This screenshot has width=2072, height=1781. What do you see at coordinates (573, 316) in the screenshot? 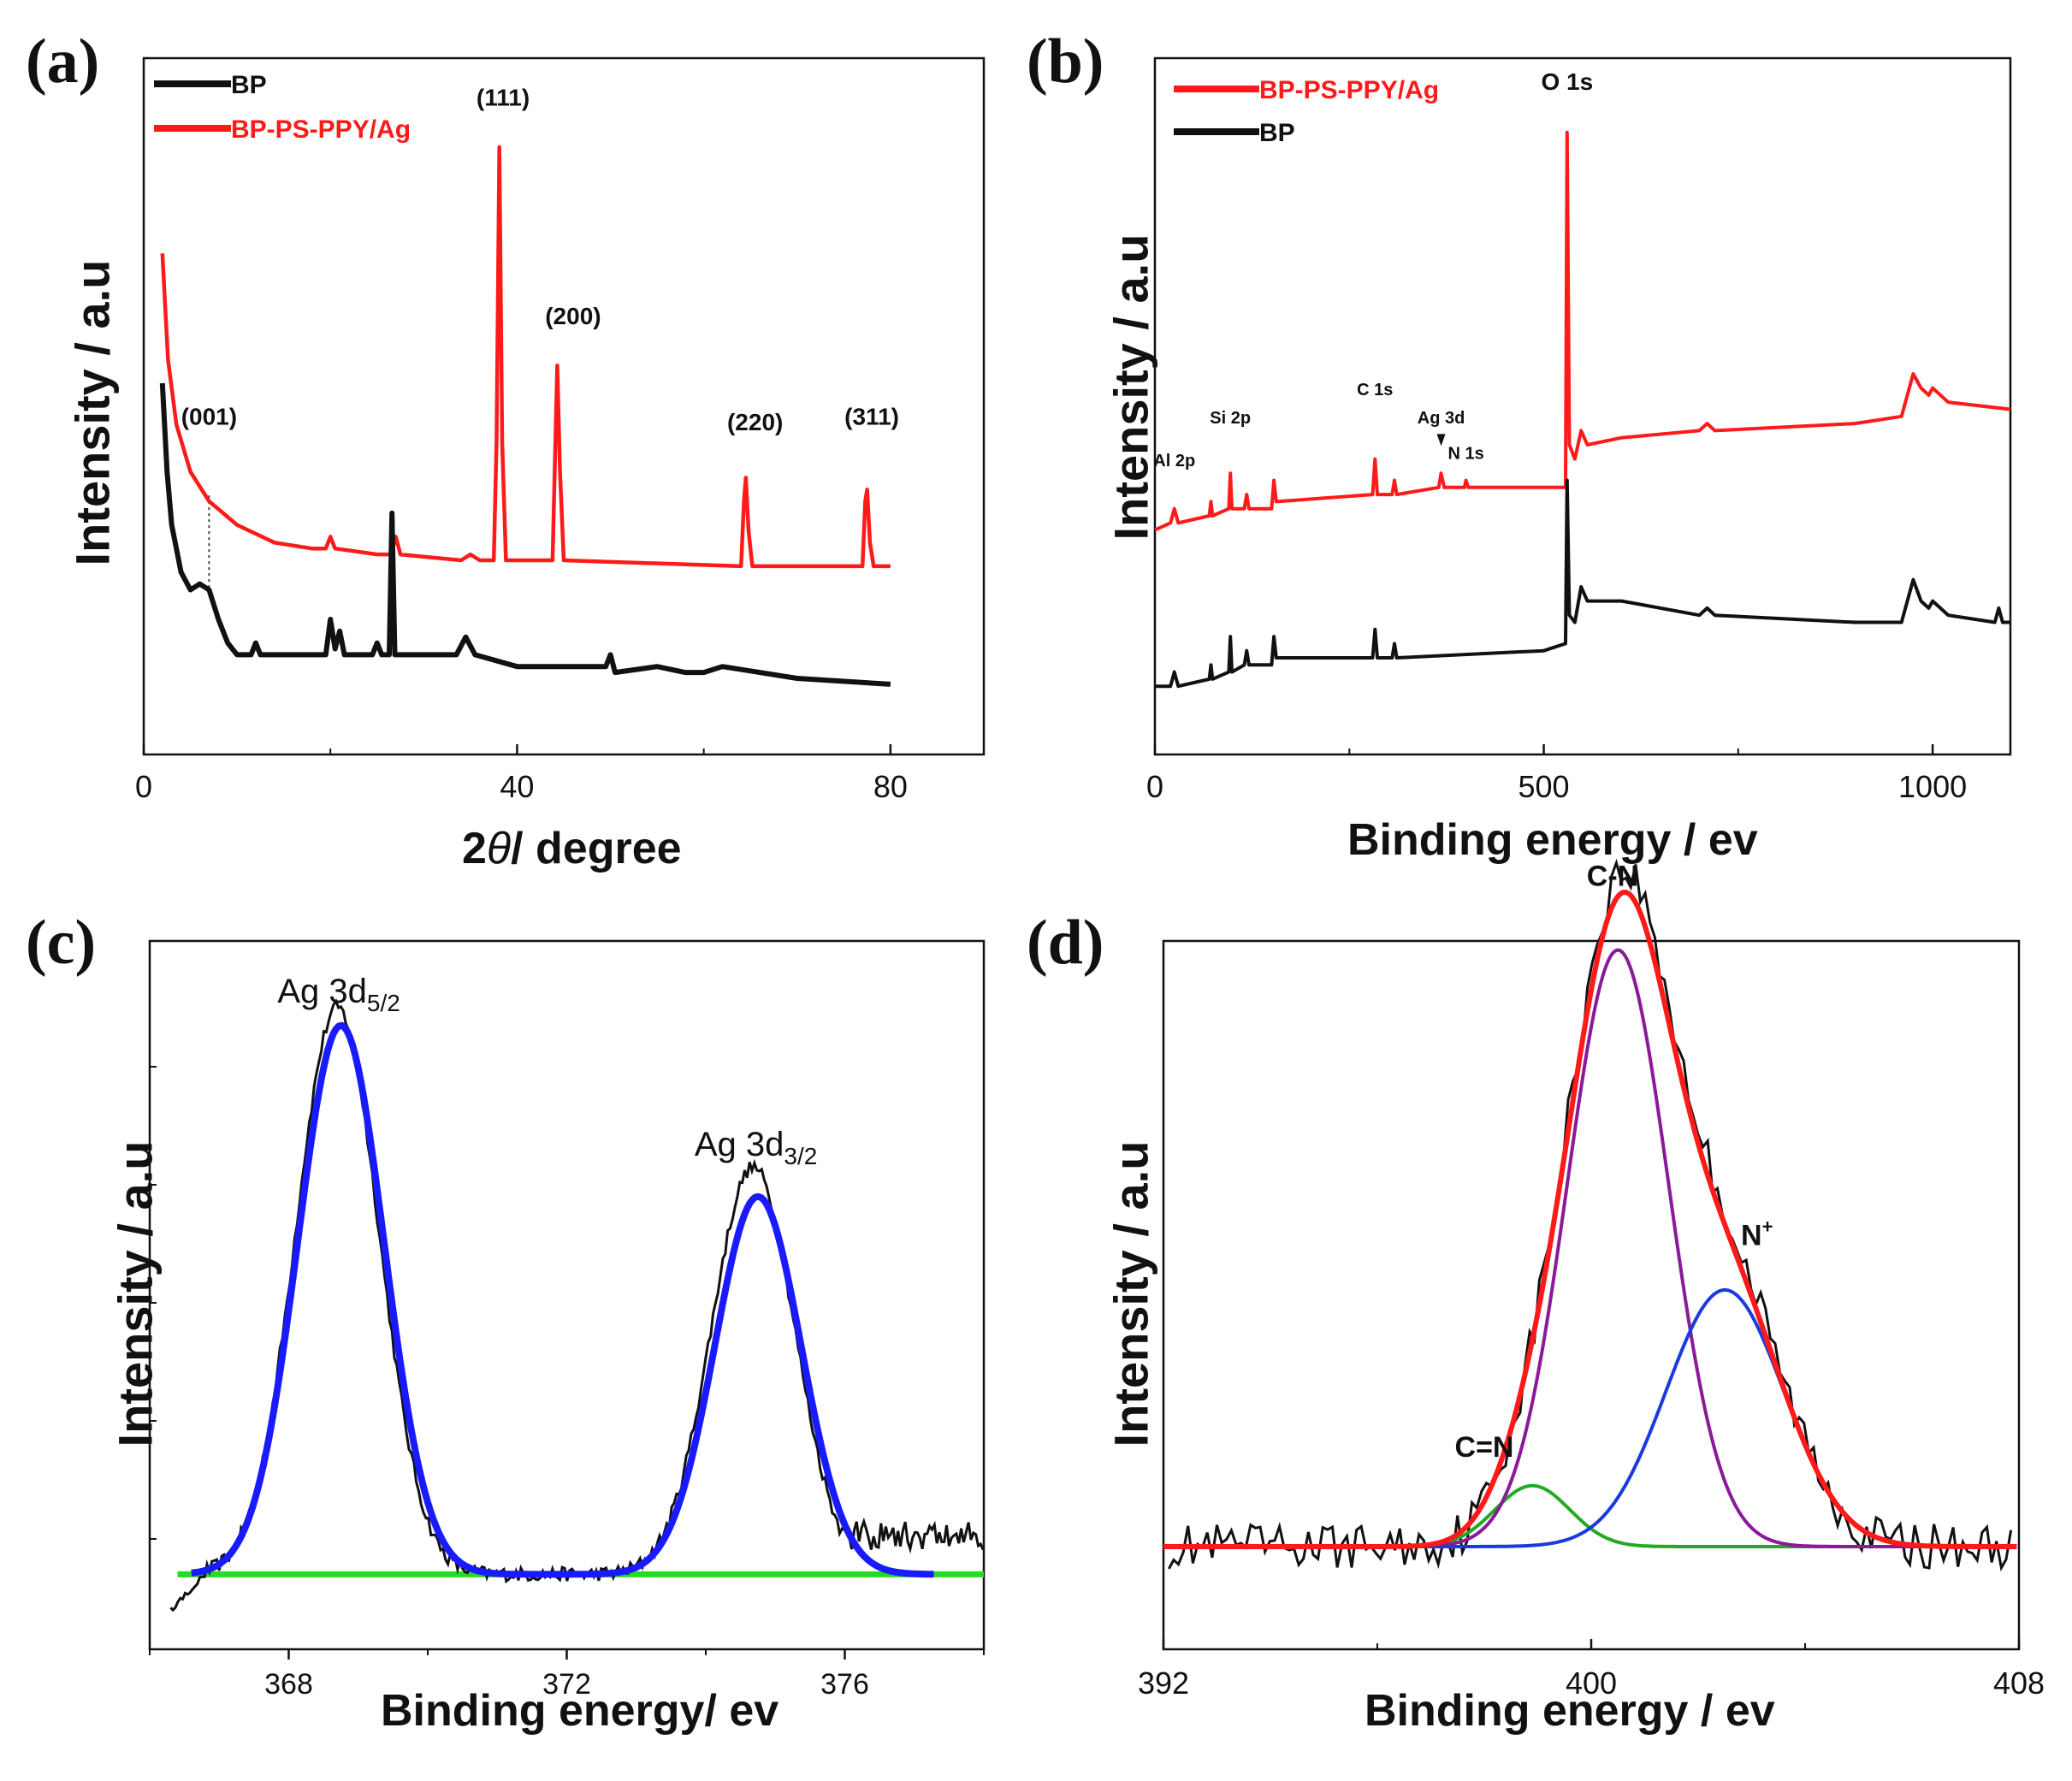
I see `peak-label: (200)` at bounding box center [573, 316].